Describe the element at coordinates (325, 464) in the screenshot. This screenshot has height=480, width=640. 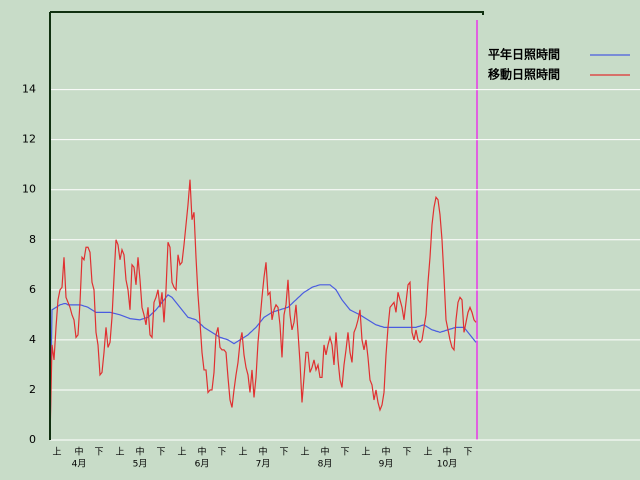
I see `month-label: 8月` at that location.